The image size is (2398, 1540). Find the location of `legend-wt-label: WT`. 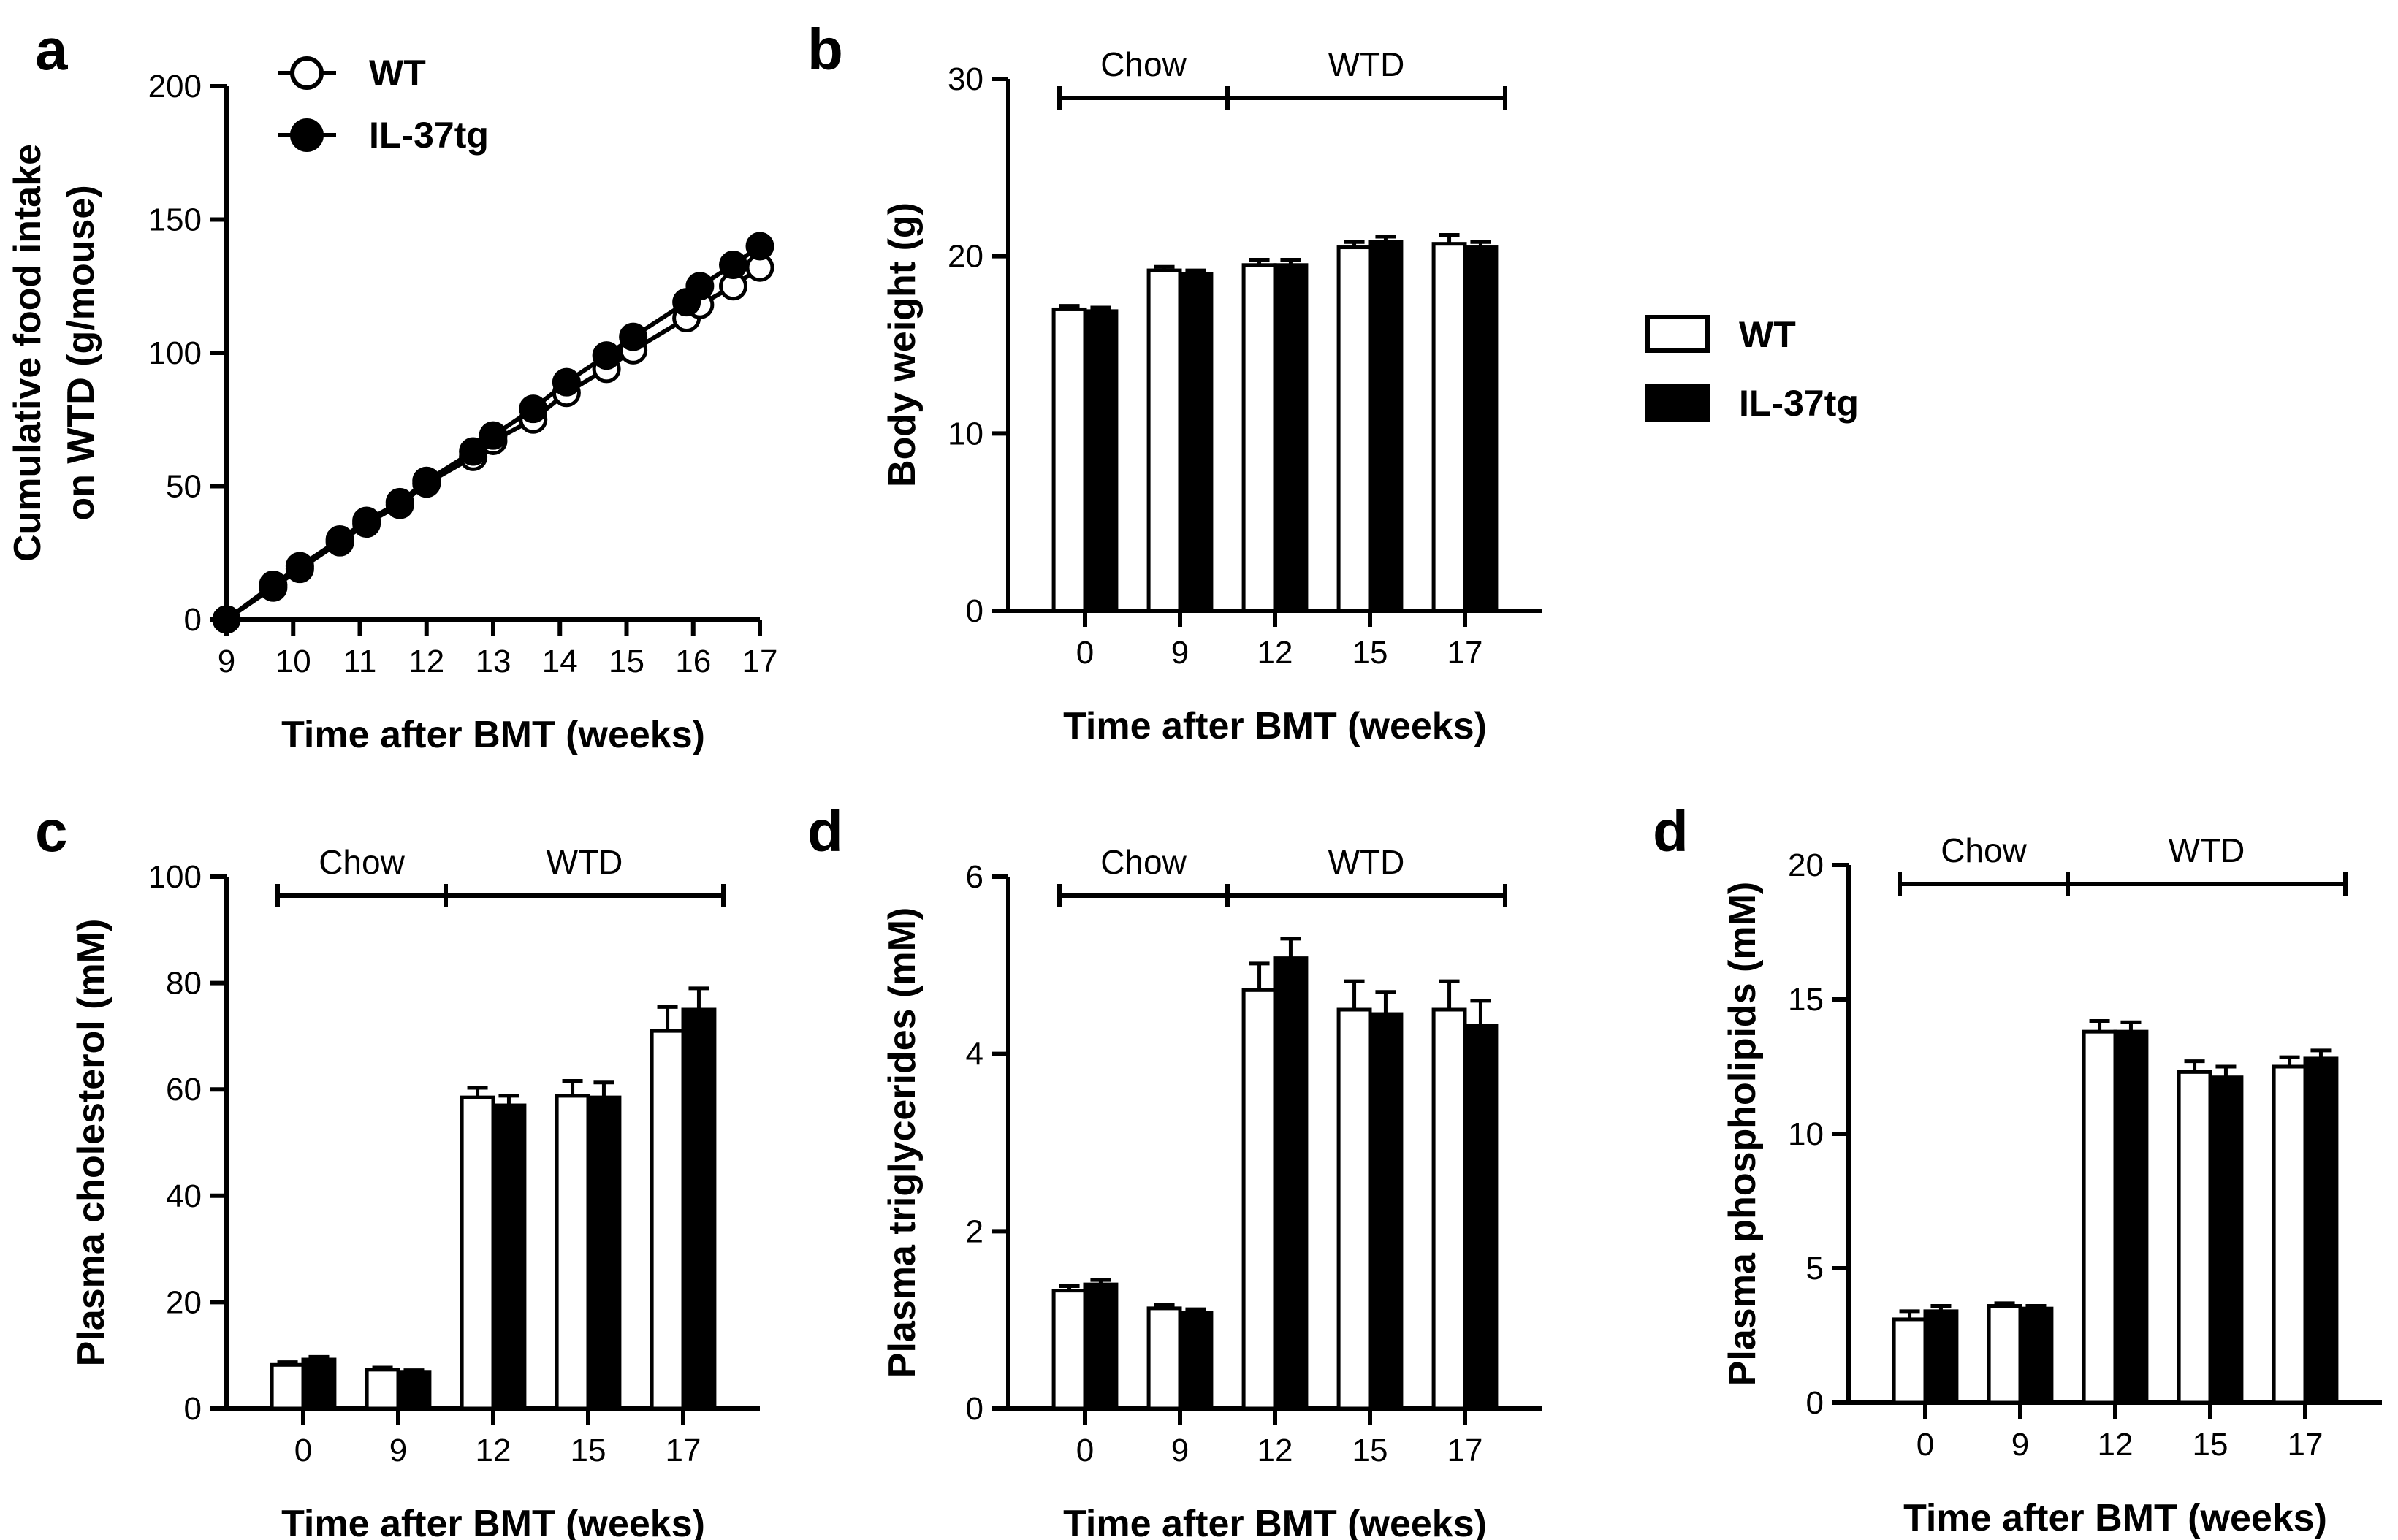

legend-wt-label: WT is located at coordinates (397, 73).